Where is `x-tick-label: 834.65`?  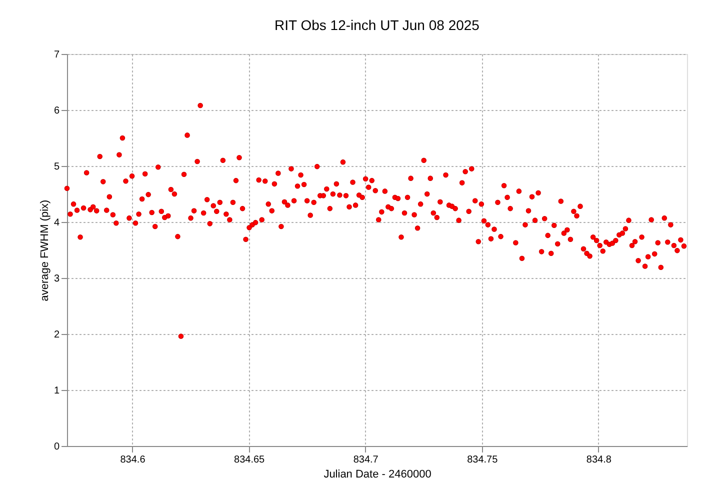 x-tick-label: 834.65 is located at coordinates (250, 460).